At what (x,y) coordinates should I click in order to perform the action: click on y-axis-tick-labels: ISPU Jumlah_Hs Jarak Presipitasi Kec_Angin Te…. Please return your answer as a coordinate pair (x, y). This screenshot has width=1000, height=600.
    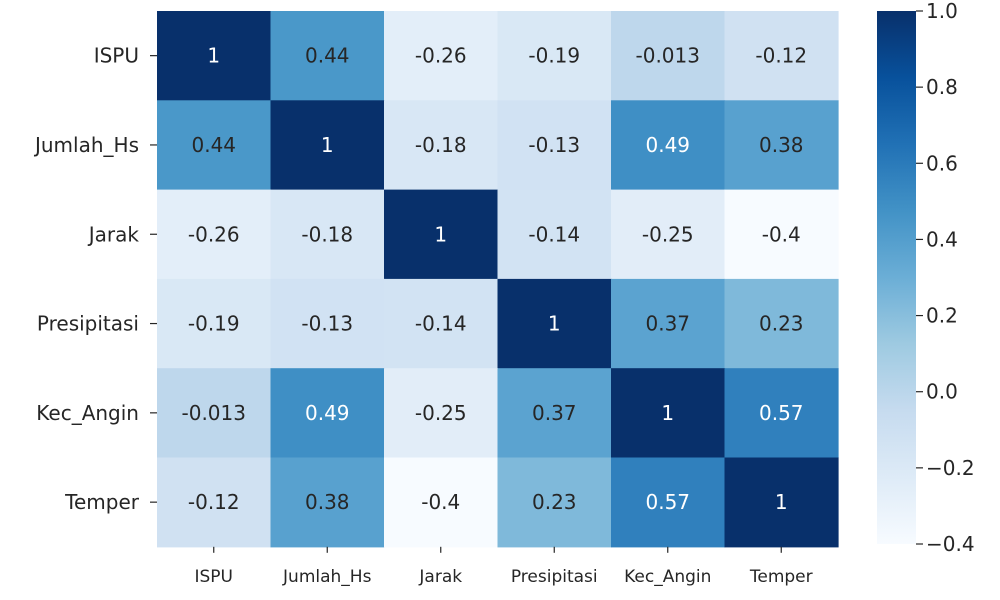
    Looking at the image, I should click on (95, 279).